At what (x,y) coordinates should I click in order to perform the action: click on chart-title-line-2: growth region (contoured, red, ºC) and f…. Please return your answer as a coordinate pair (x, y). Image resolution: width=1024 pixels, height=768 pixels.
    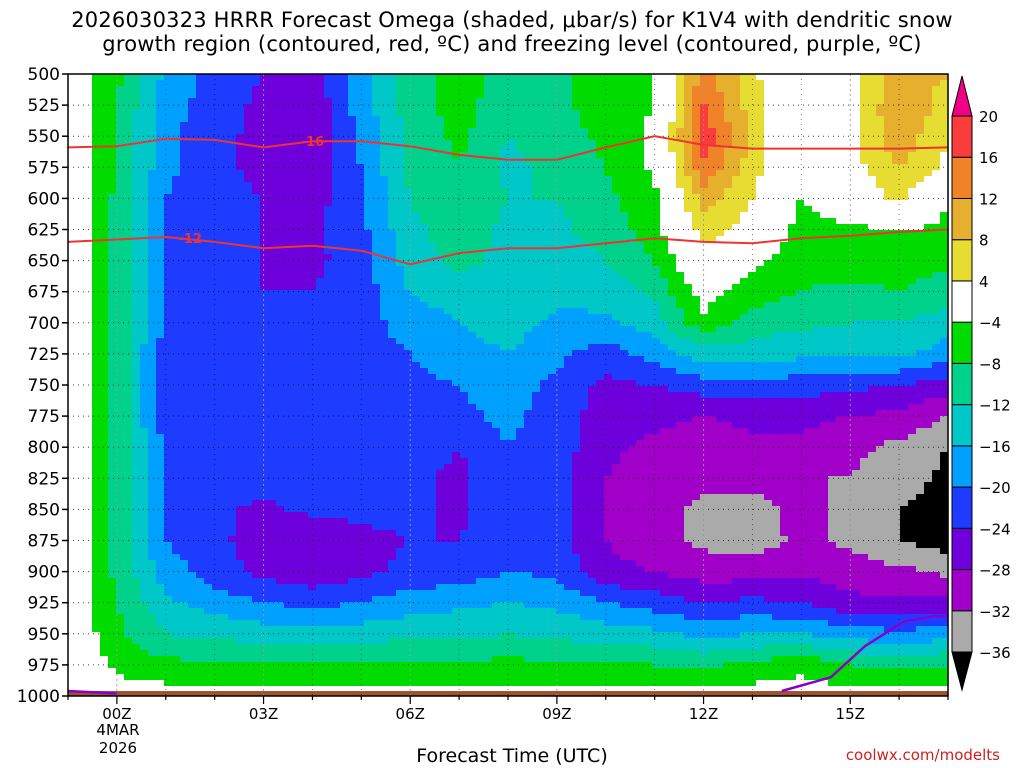
    Looking at the image, I should click on (512, 44).